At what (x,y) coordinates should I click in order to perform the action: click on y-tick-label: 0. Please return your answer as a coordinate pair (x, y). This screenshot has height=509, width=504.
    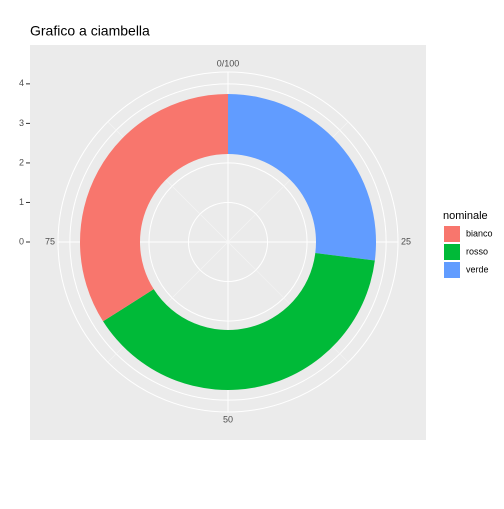
    Looking at the image, I should click on (21, 241).